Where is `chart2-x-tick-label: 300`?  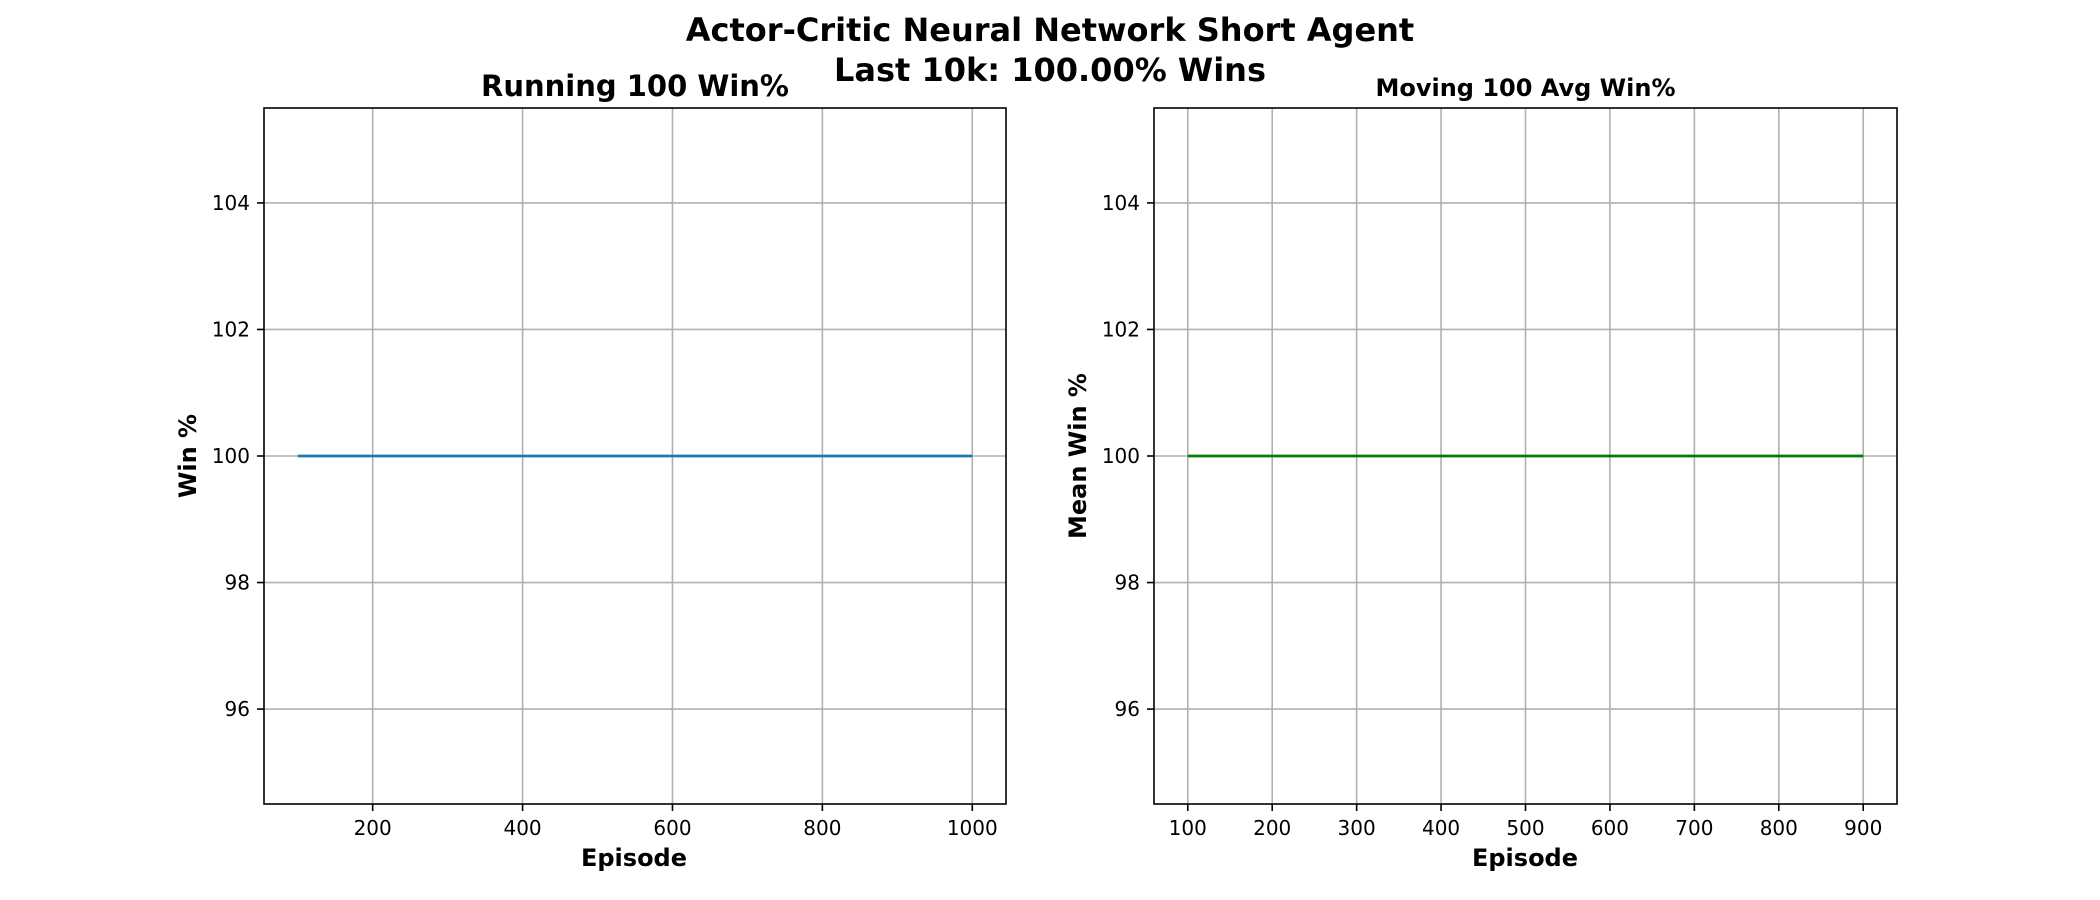 chart2-x-tick-label: 300 is located at coordinates (1357, 828).